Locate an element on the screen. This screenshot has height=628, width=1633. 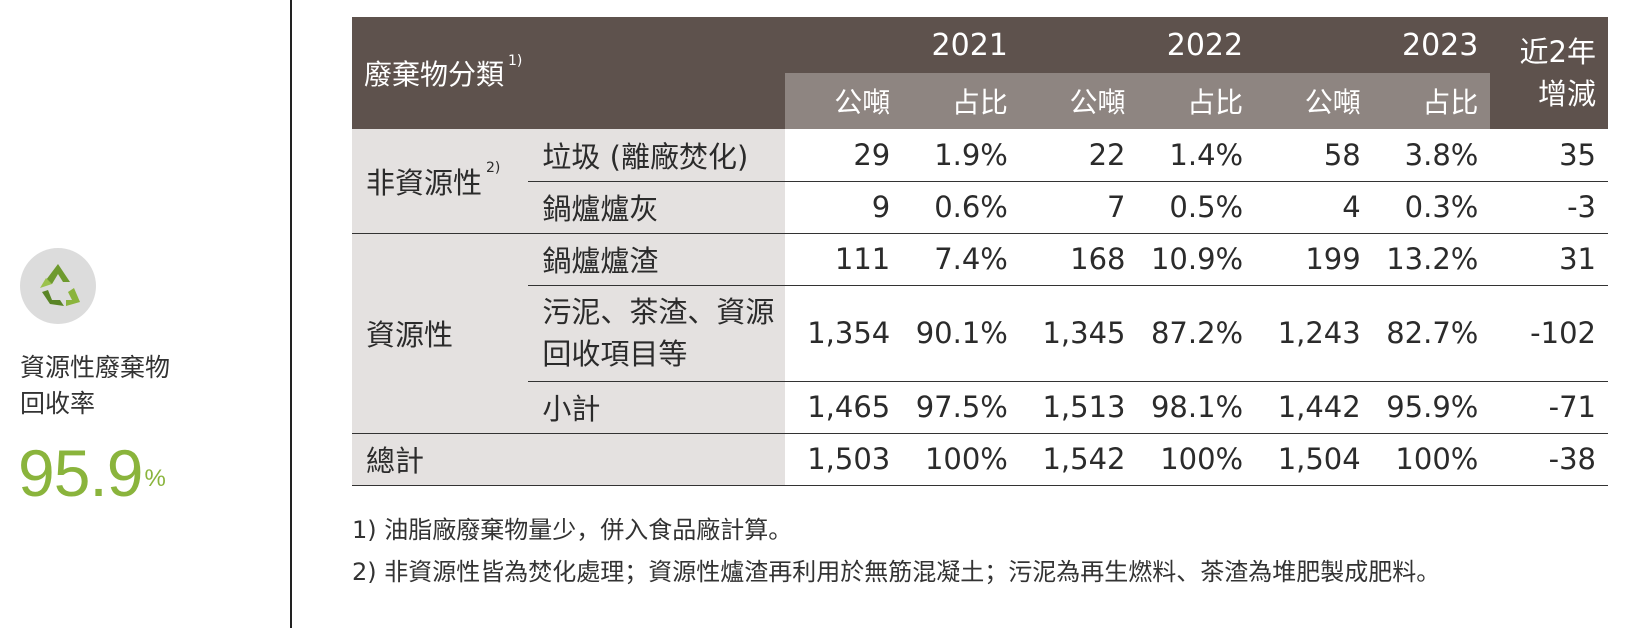
cell: 58 is located at coordinates (1314, 155).